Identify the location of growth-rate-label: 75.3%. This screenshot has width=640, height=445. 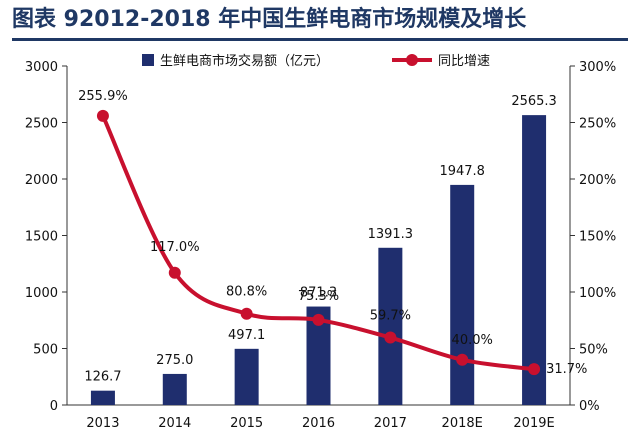
(318, 296).